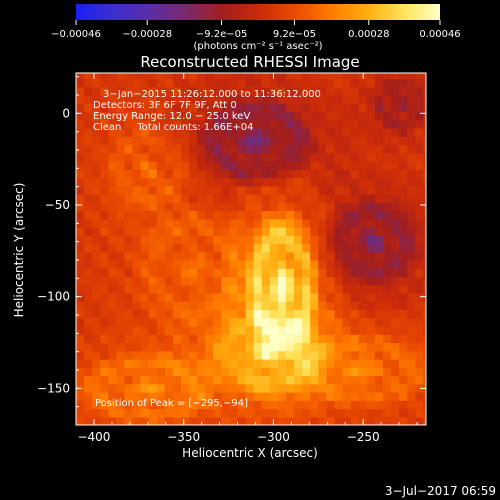 Image resolution: width=500 pixels, height=500 pixels. What do you see at coordinates (250, 453) in the screenshot?
I see `x-axis-label: Heliocentric X (arcsec)` at bounding box center [250, 453].